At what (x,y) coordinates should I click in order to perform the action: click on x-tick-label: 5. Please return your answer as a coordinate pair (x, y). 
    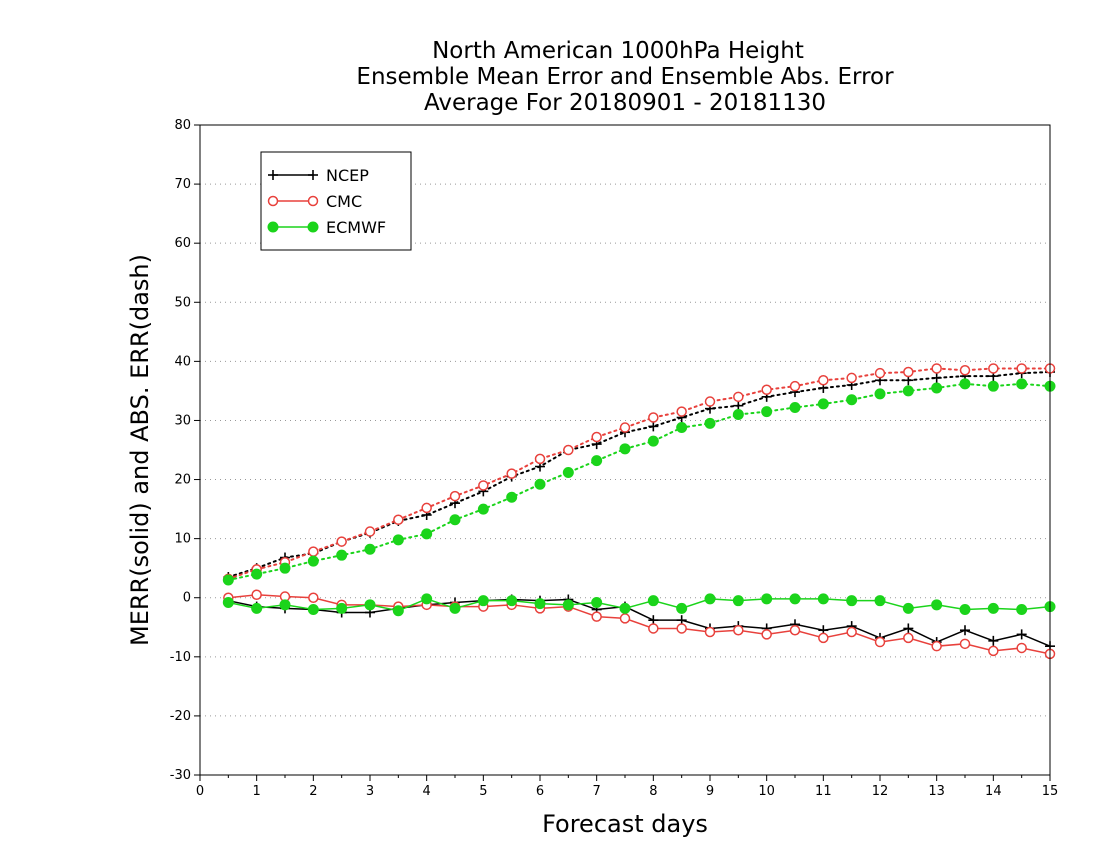
    Looking at the image, I should click on (483, 791).